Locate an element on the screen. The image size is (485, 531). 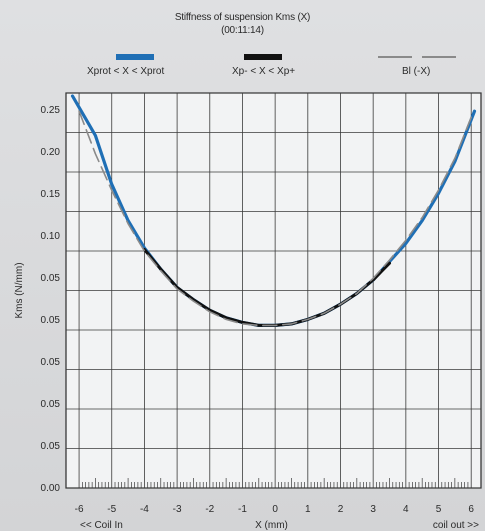
x-tick-label: -5 is located at coordinates (111, 509).